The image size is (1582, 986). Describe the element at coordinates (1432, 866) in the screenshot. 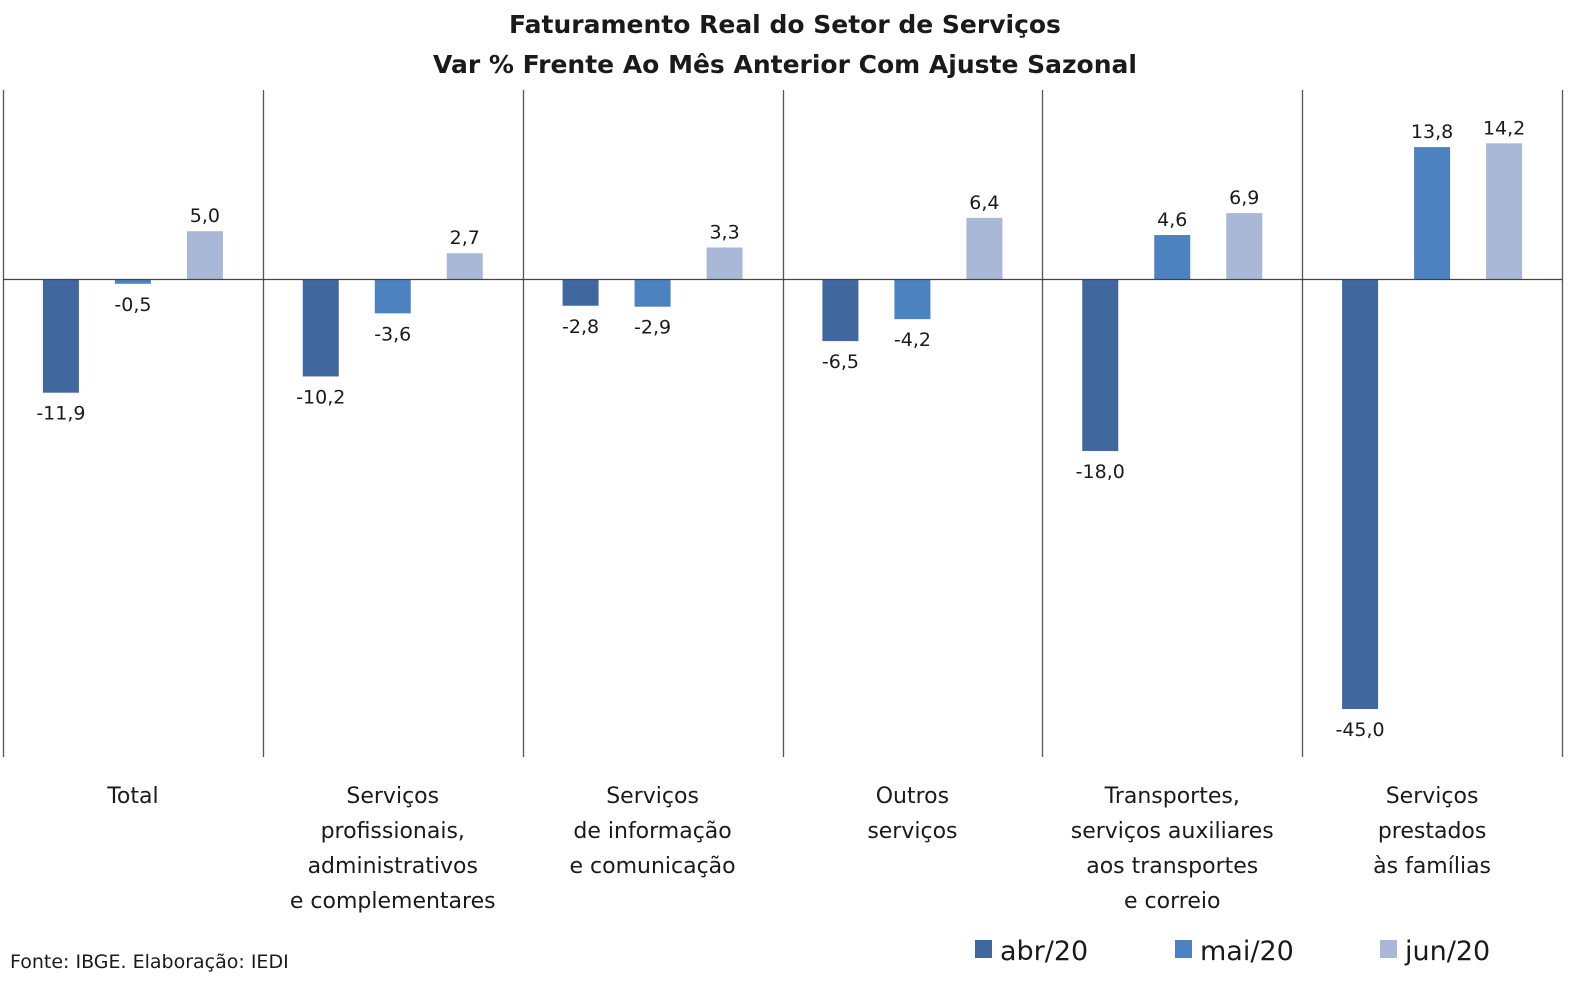

I see `category-label-line: às famílias` at that location.